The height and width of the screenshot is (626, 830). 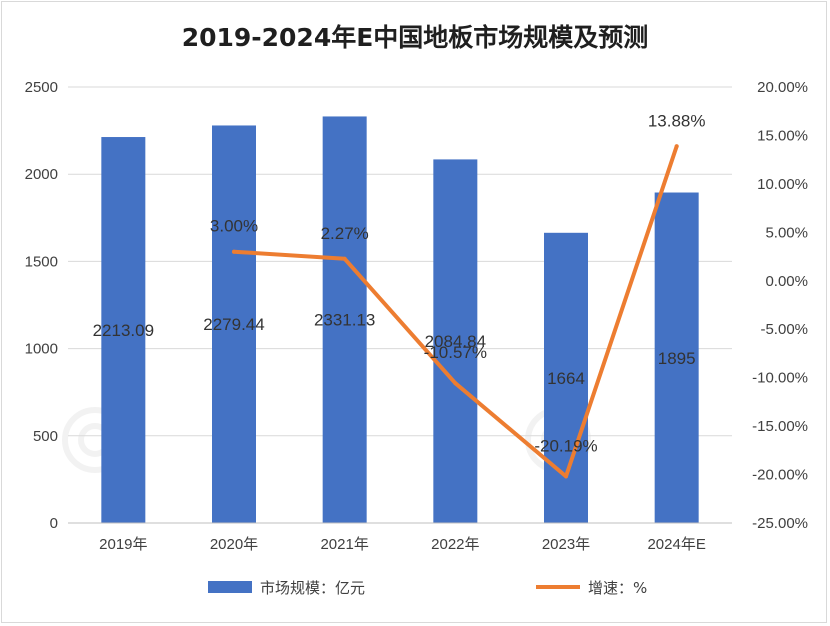 I want to click on right-axis-tick-label: 5.00%, so click(x=786, y=232).